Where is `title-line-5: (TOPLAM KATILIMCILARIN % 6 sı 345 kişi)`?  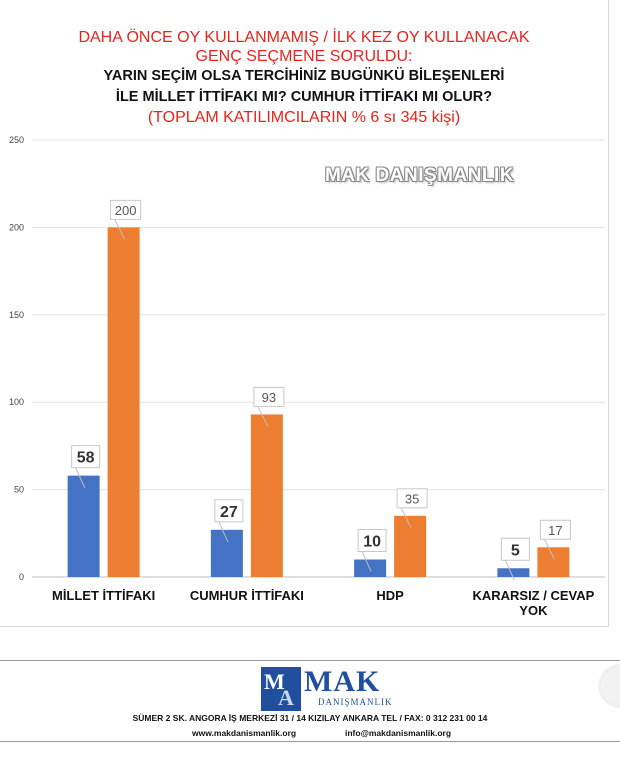 title-line-5: (TOPLAM KATILIMCILARIN % 6 sı 345 kişi) is located at coordinates (304, 117).